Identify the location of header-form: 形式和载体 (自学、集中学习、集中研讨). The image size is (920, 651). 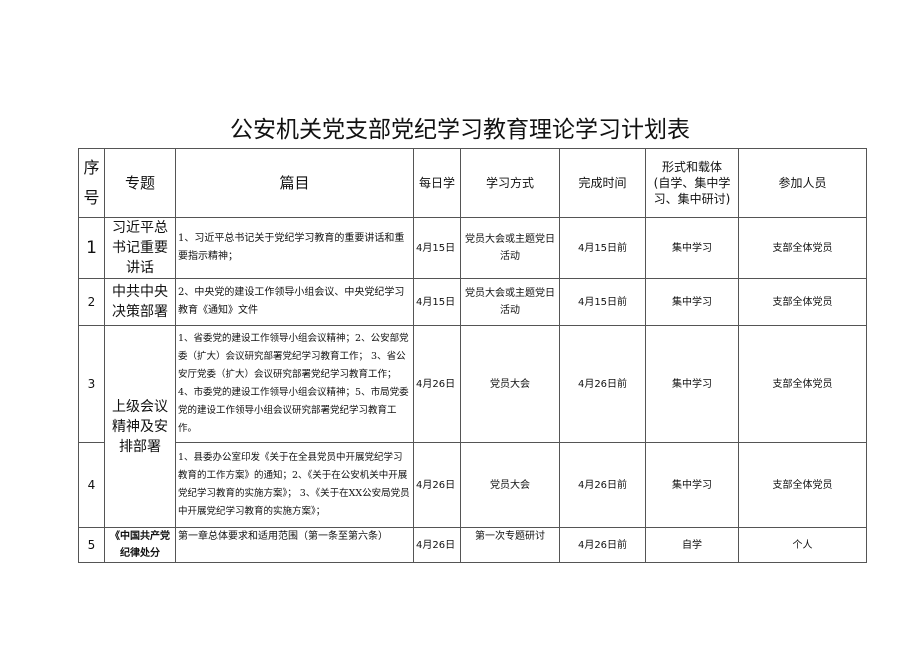
(692, 183).